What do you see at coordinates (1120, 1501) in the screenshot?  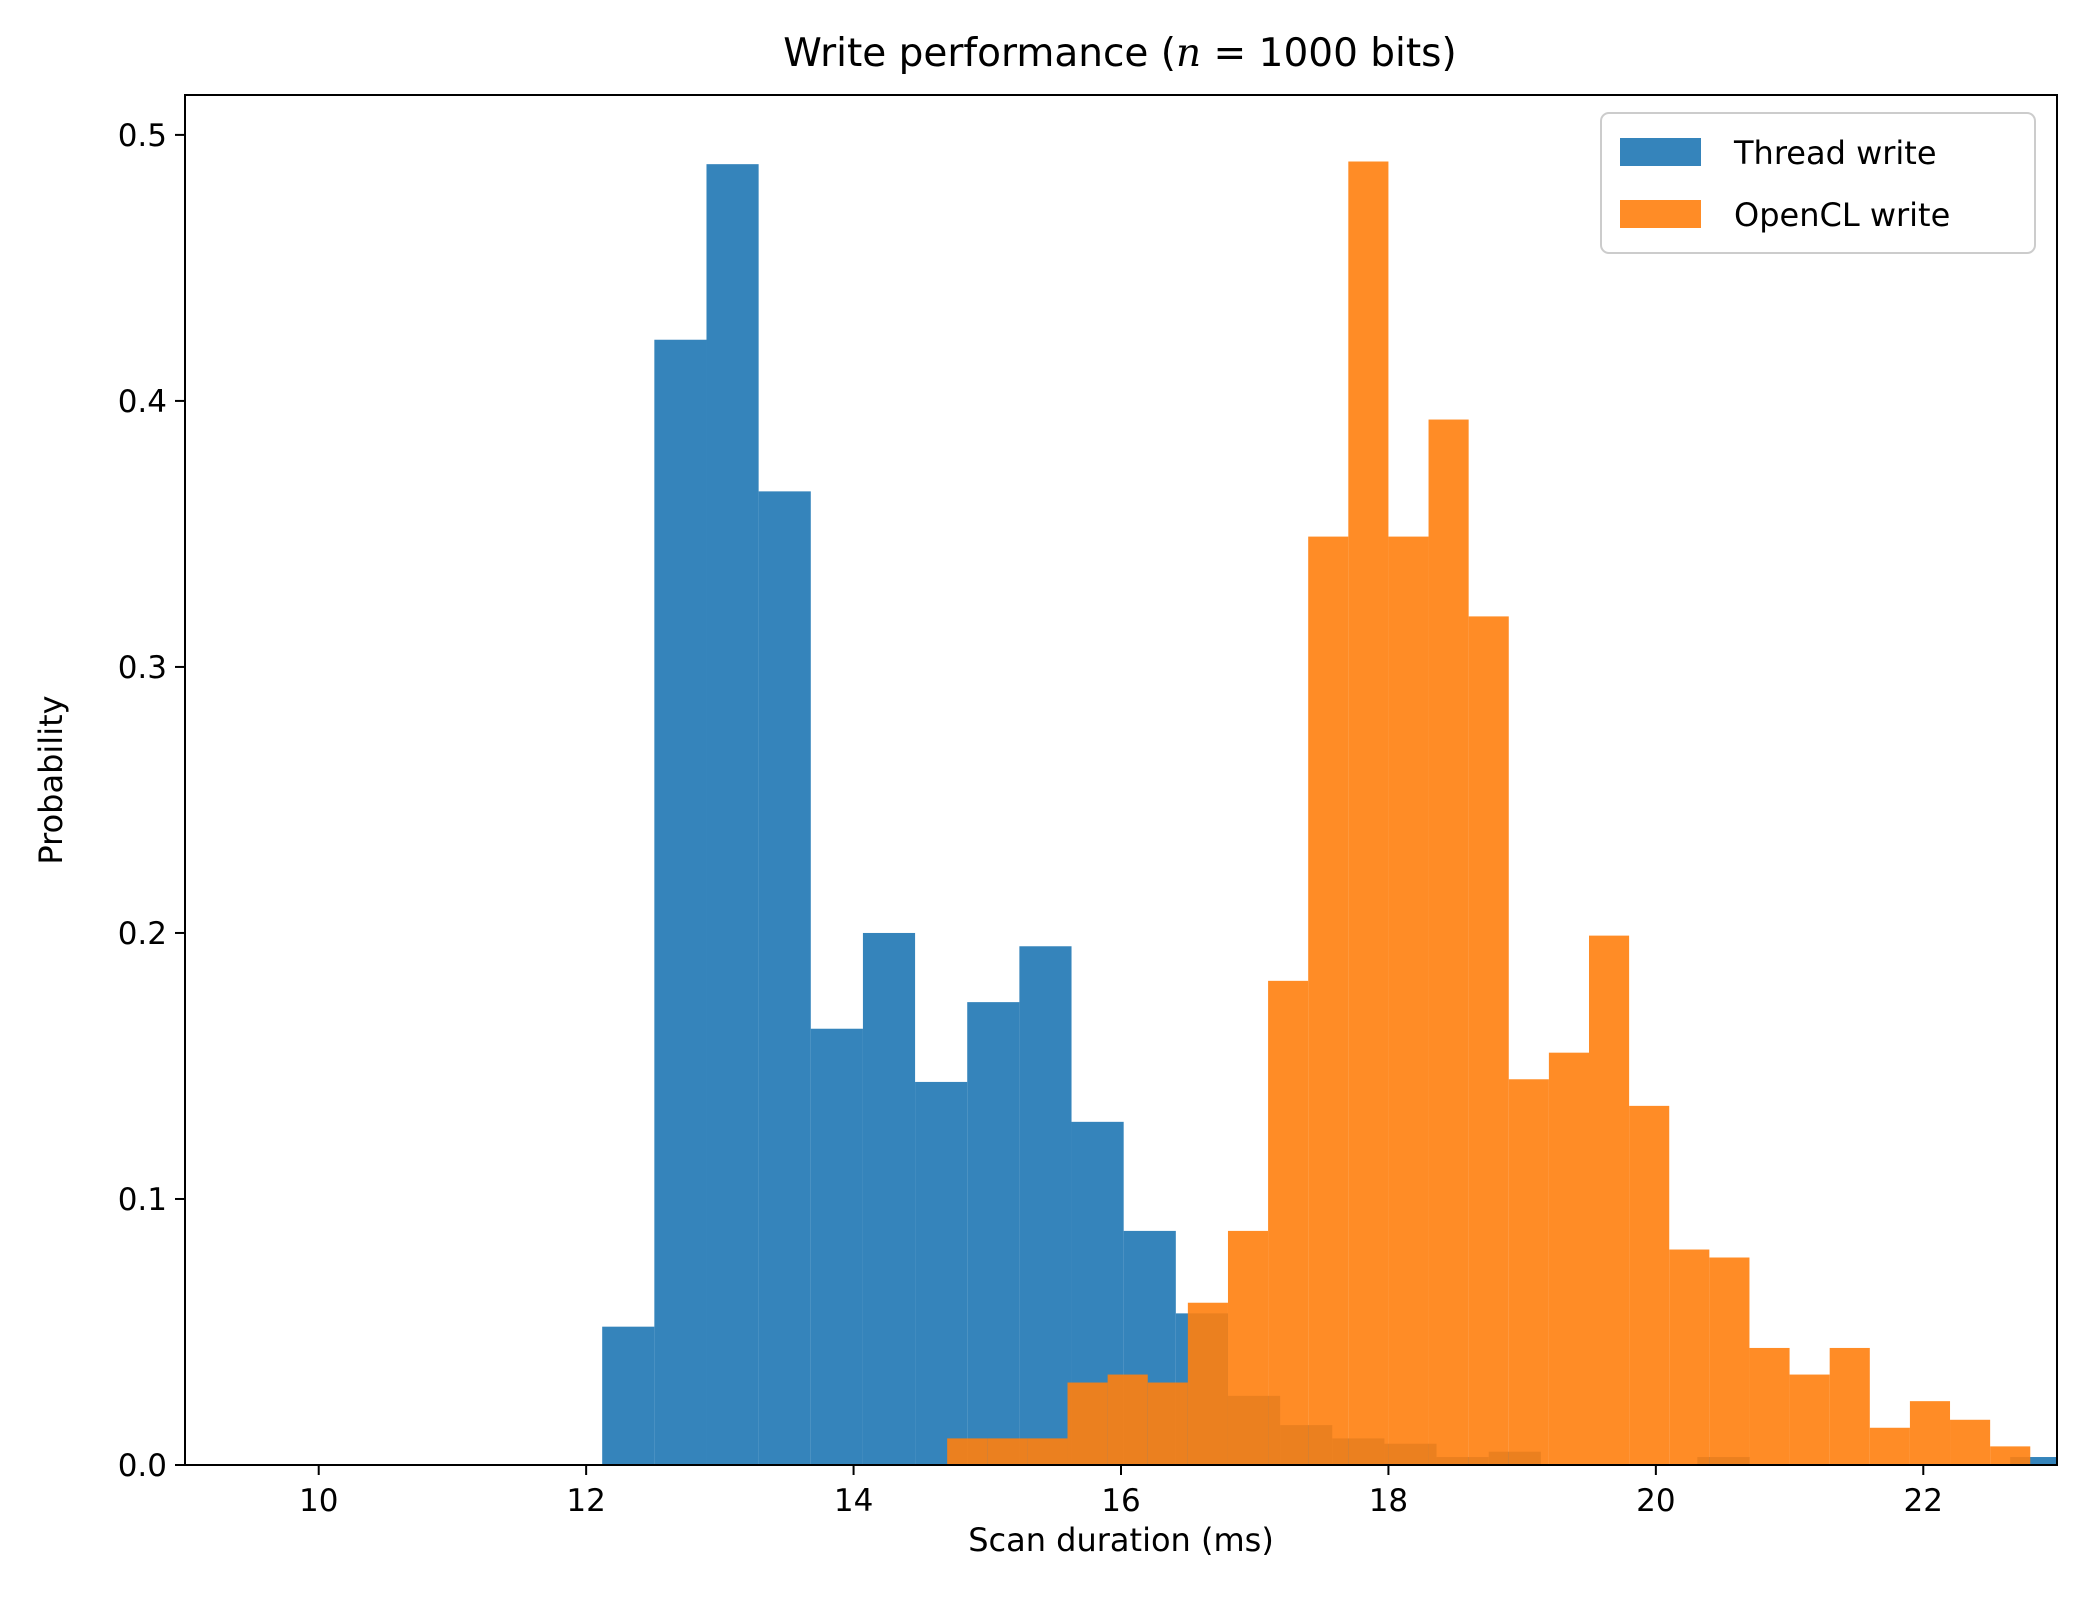 I see `x-tick-label: 16` at bounding box center [1120, 1501].